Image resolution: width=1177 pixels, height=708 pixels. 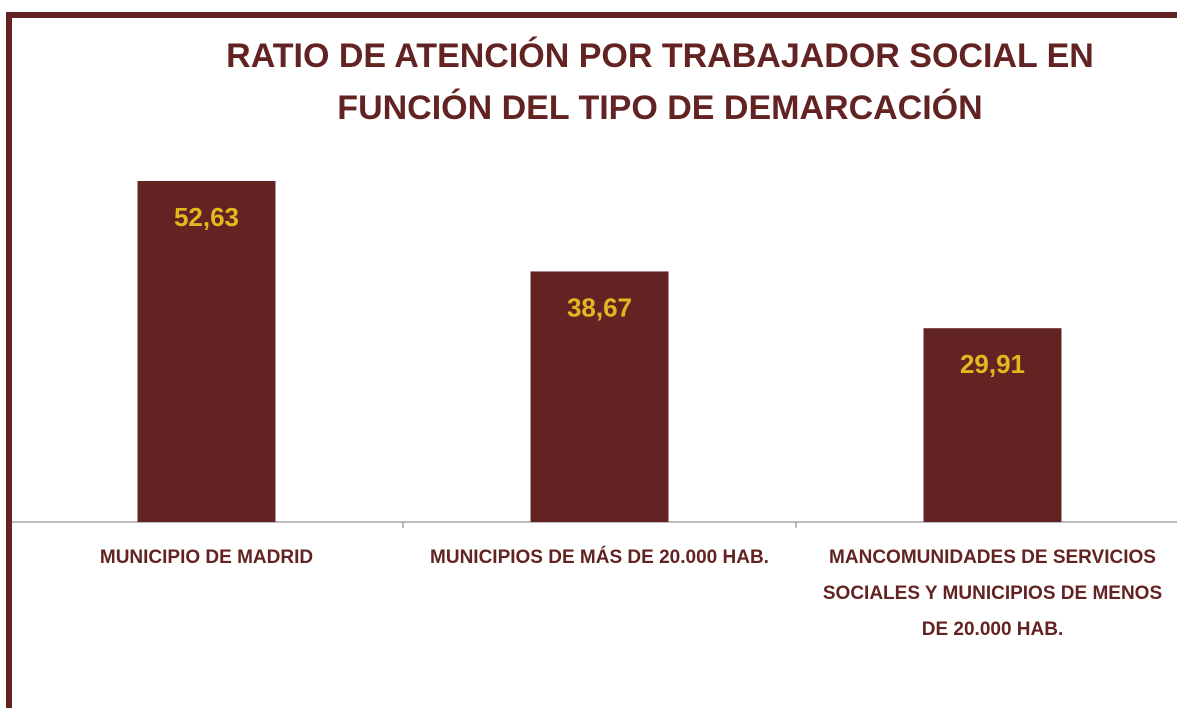 I want to click on x-tick-label: MUNICIPIOS DE MÁS DE 20.000 HAB., so click(x=599, y=557).